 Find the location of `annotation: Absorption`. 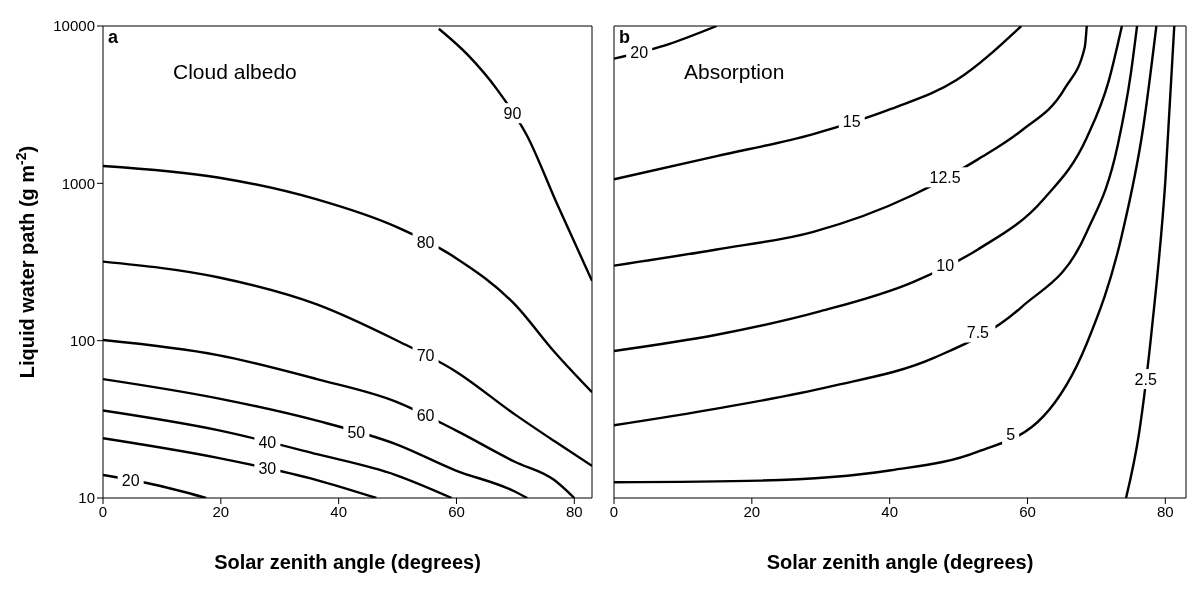

annotation: Absorption is located at coordinates (734, 72).